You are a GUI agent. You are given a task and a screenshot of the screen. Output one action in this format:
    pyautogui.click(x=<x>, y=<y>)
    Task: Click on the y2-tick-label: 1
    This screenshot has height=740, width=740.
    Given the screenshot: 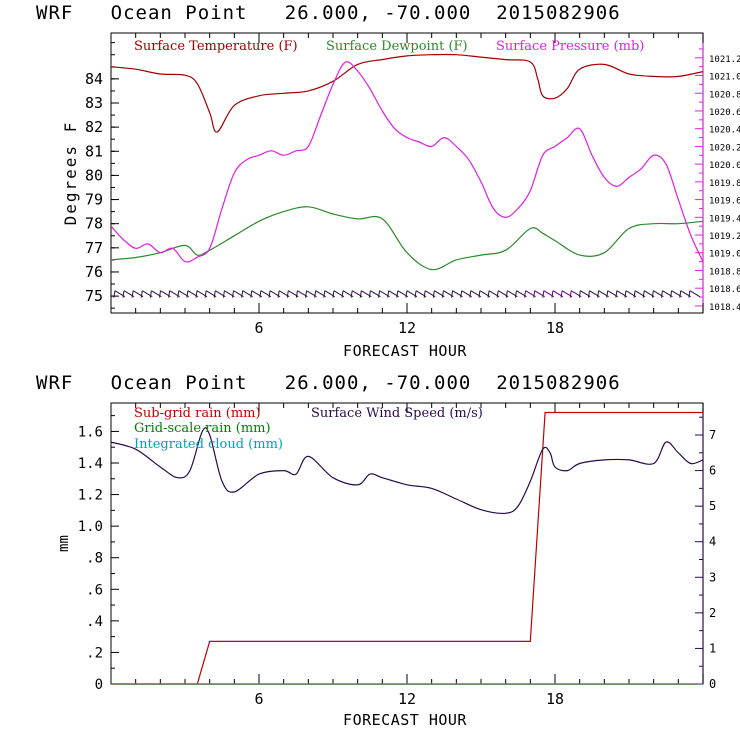 What is the action you would take?
    pyautogui.click(x=712, y=648)
    